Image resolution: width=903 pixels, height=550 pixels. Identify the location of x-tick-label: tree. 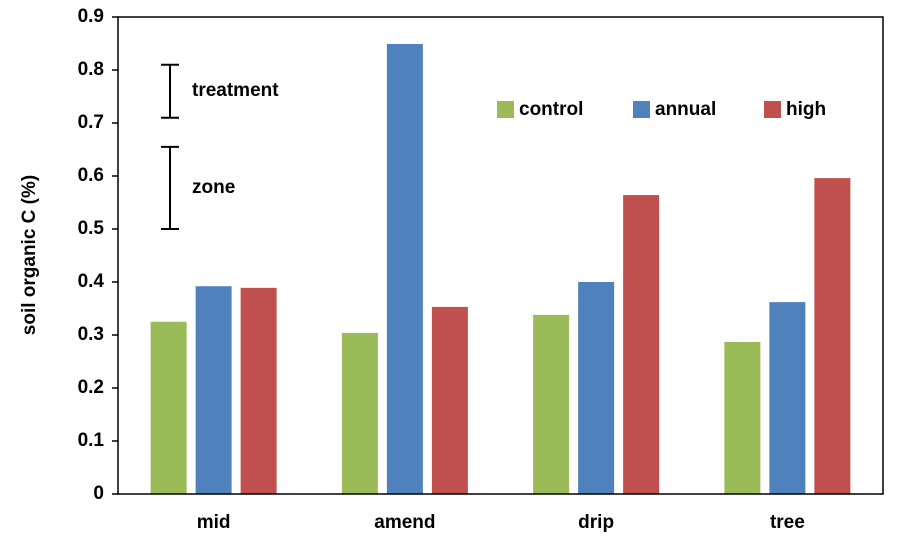
(787, 522).